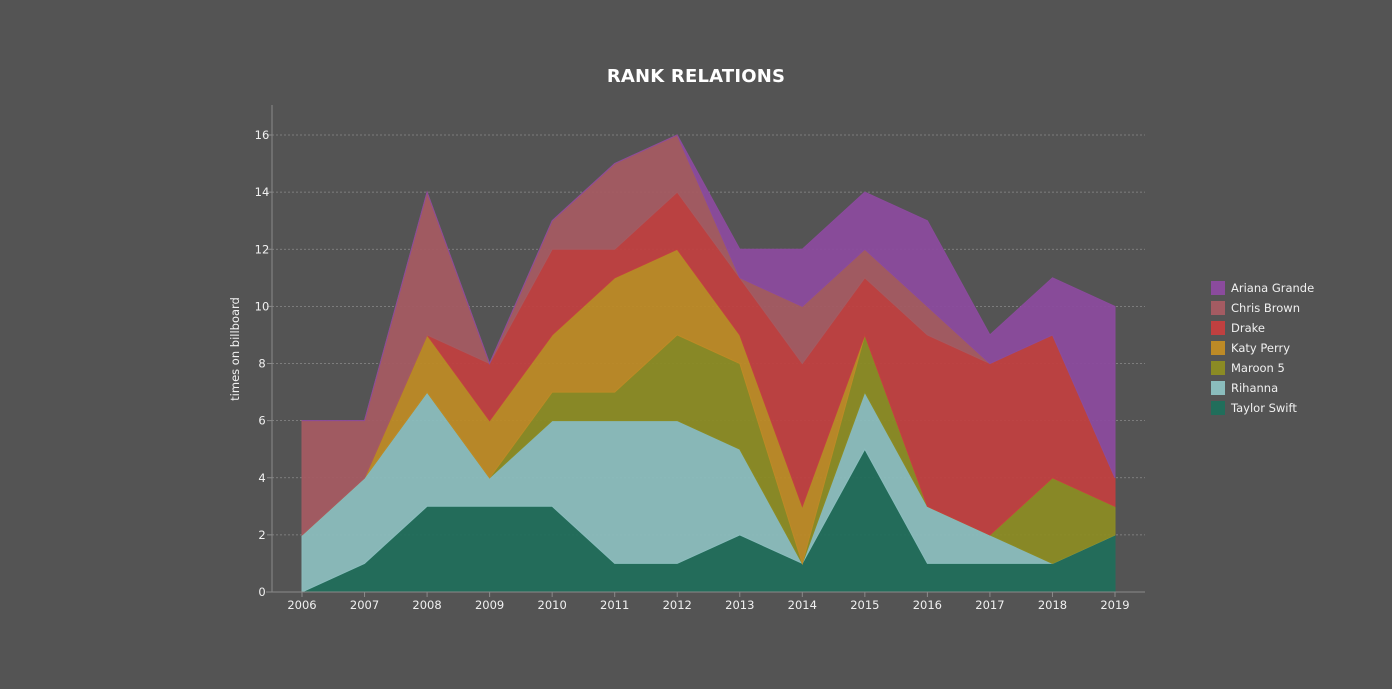 The image size is (1392, 689). Describe the element at coordinates (927, 605) in the screenshot. I see `x-tick-label-2016: 2016` at that location.